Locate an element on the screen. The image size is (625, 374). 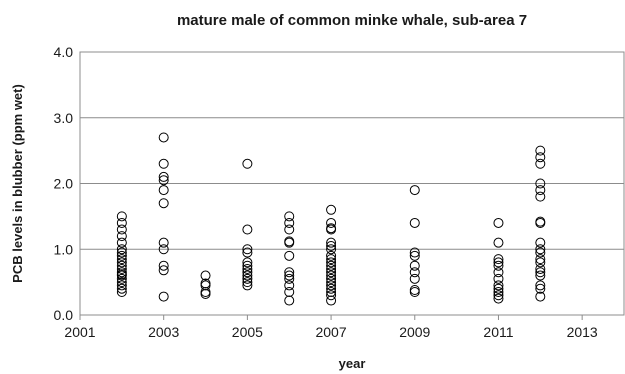
y-tick-label-1: 1.0 is located at coordinates (64, 249).